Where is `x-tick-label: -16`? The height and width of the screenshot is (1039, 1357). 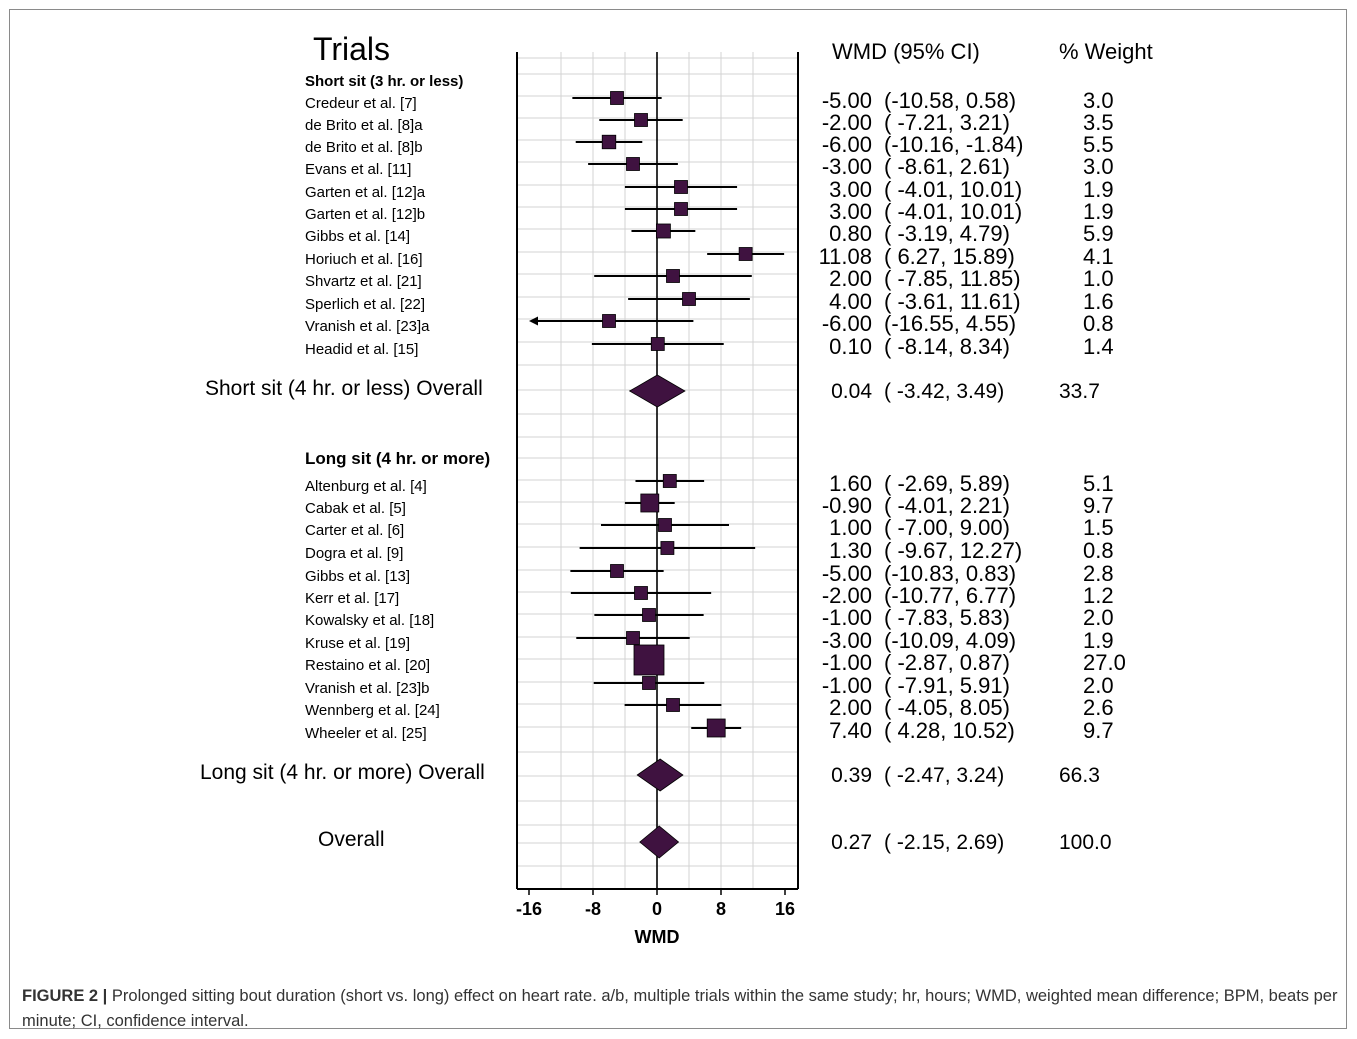
x-tick-label: -16 is located at coordinates (529, 909).